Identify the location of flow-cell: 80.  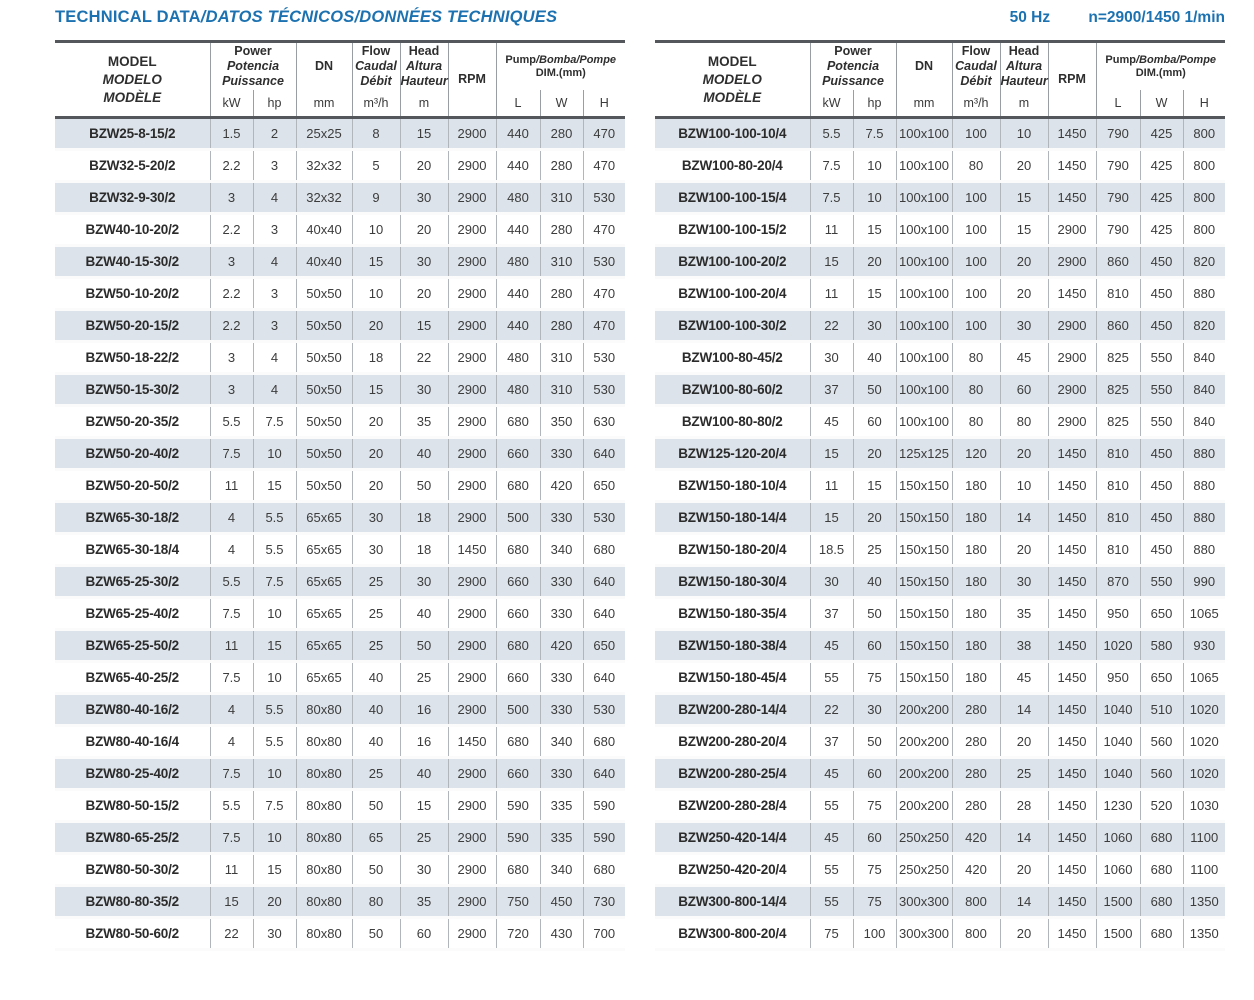
(976, 357).